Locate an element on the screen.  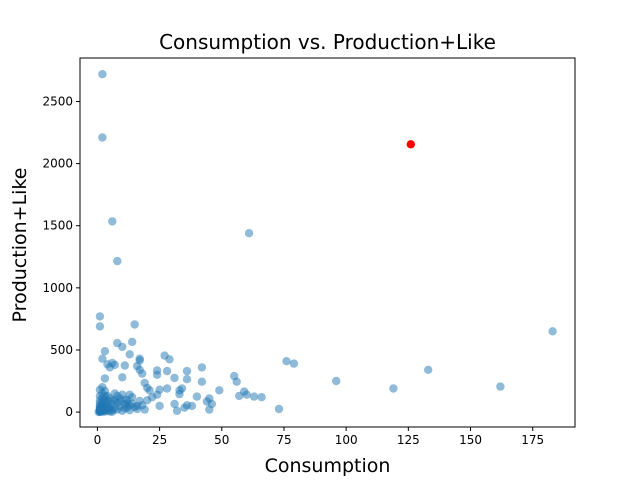
x-tick-label: 0 is located at coordinates (98, 440).